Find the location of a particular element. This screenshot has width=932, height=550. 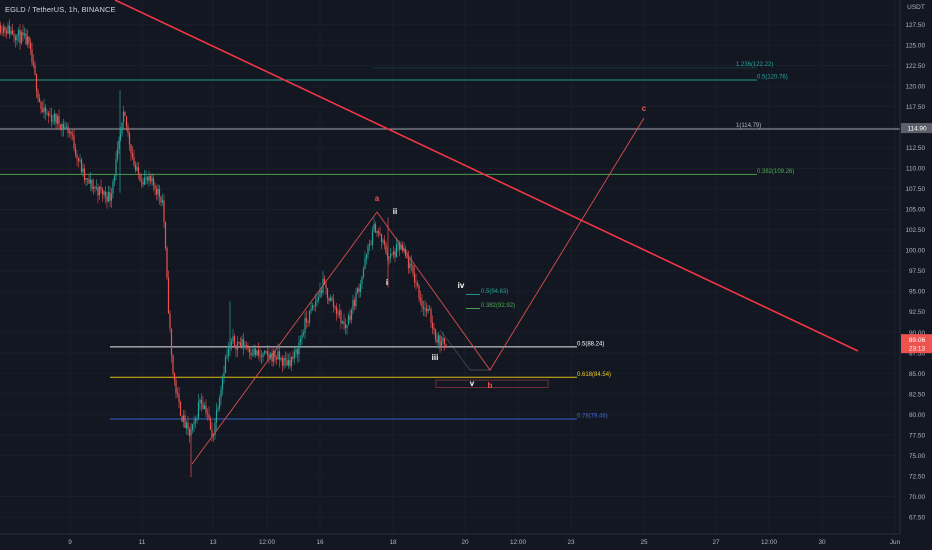

y-tick-label: 107.50 is located at coordinates (915, 189).